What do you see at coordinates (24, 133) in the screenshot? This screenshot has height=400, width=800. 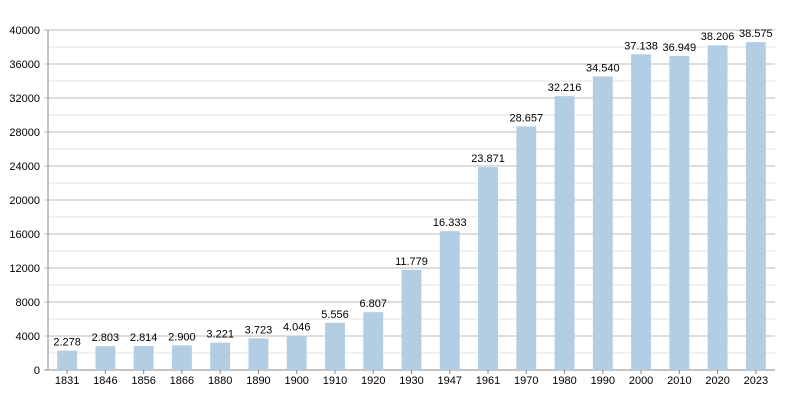 I see `y-tick-label: 28000` at bounding box center [24, 133].